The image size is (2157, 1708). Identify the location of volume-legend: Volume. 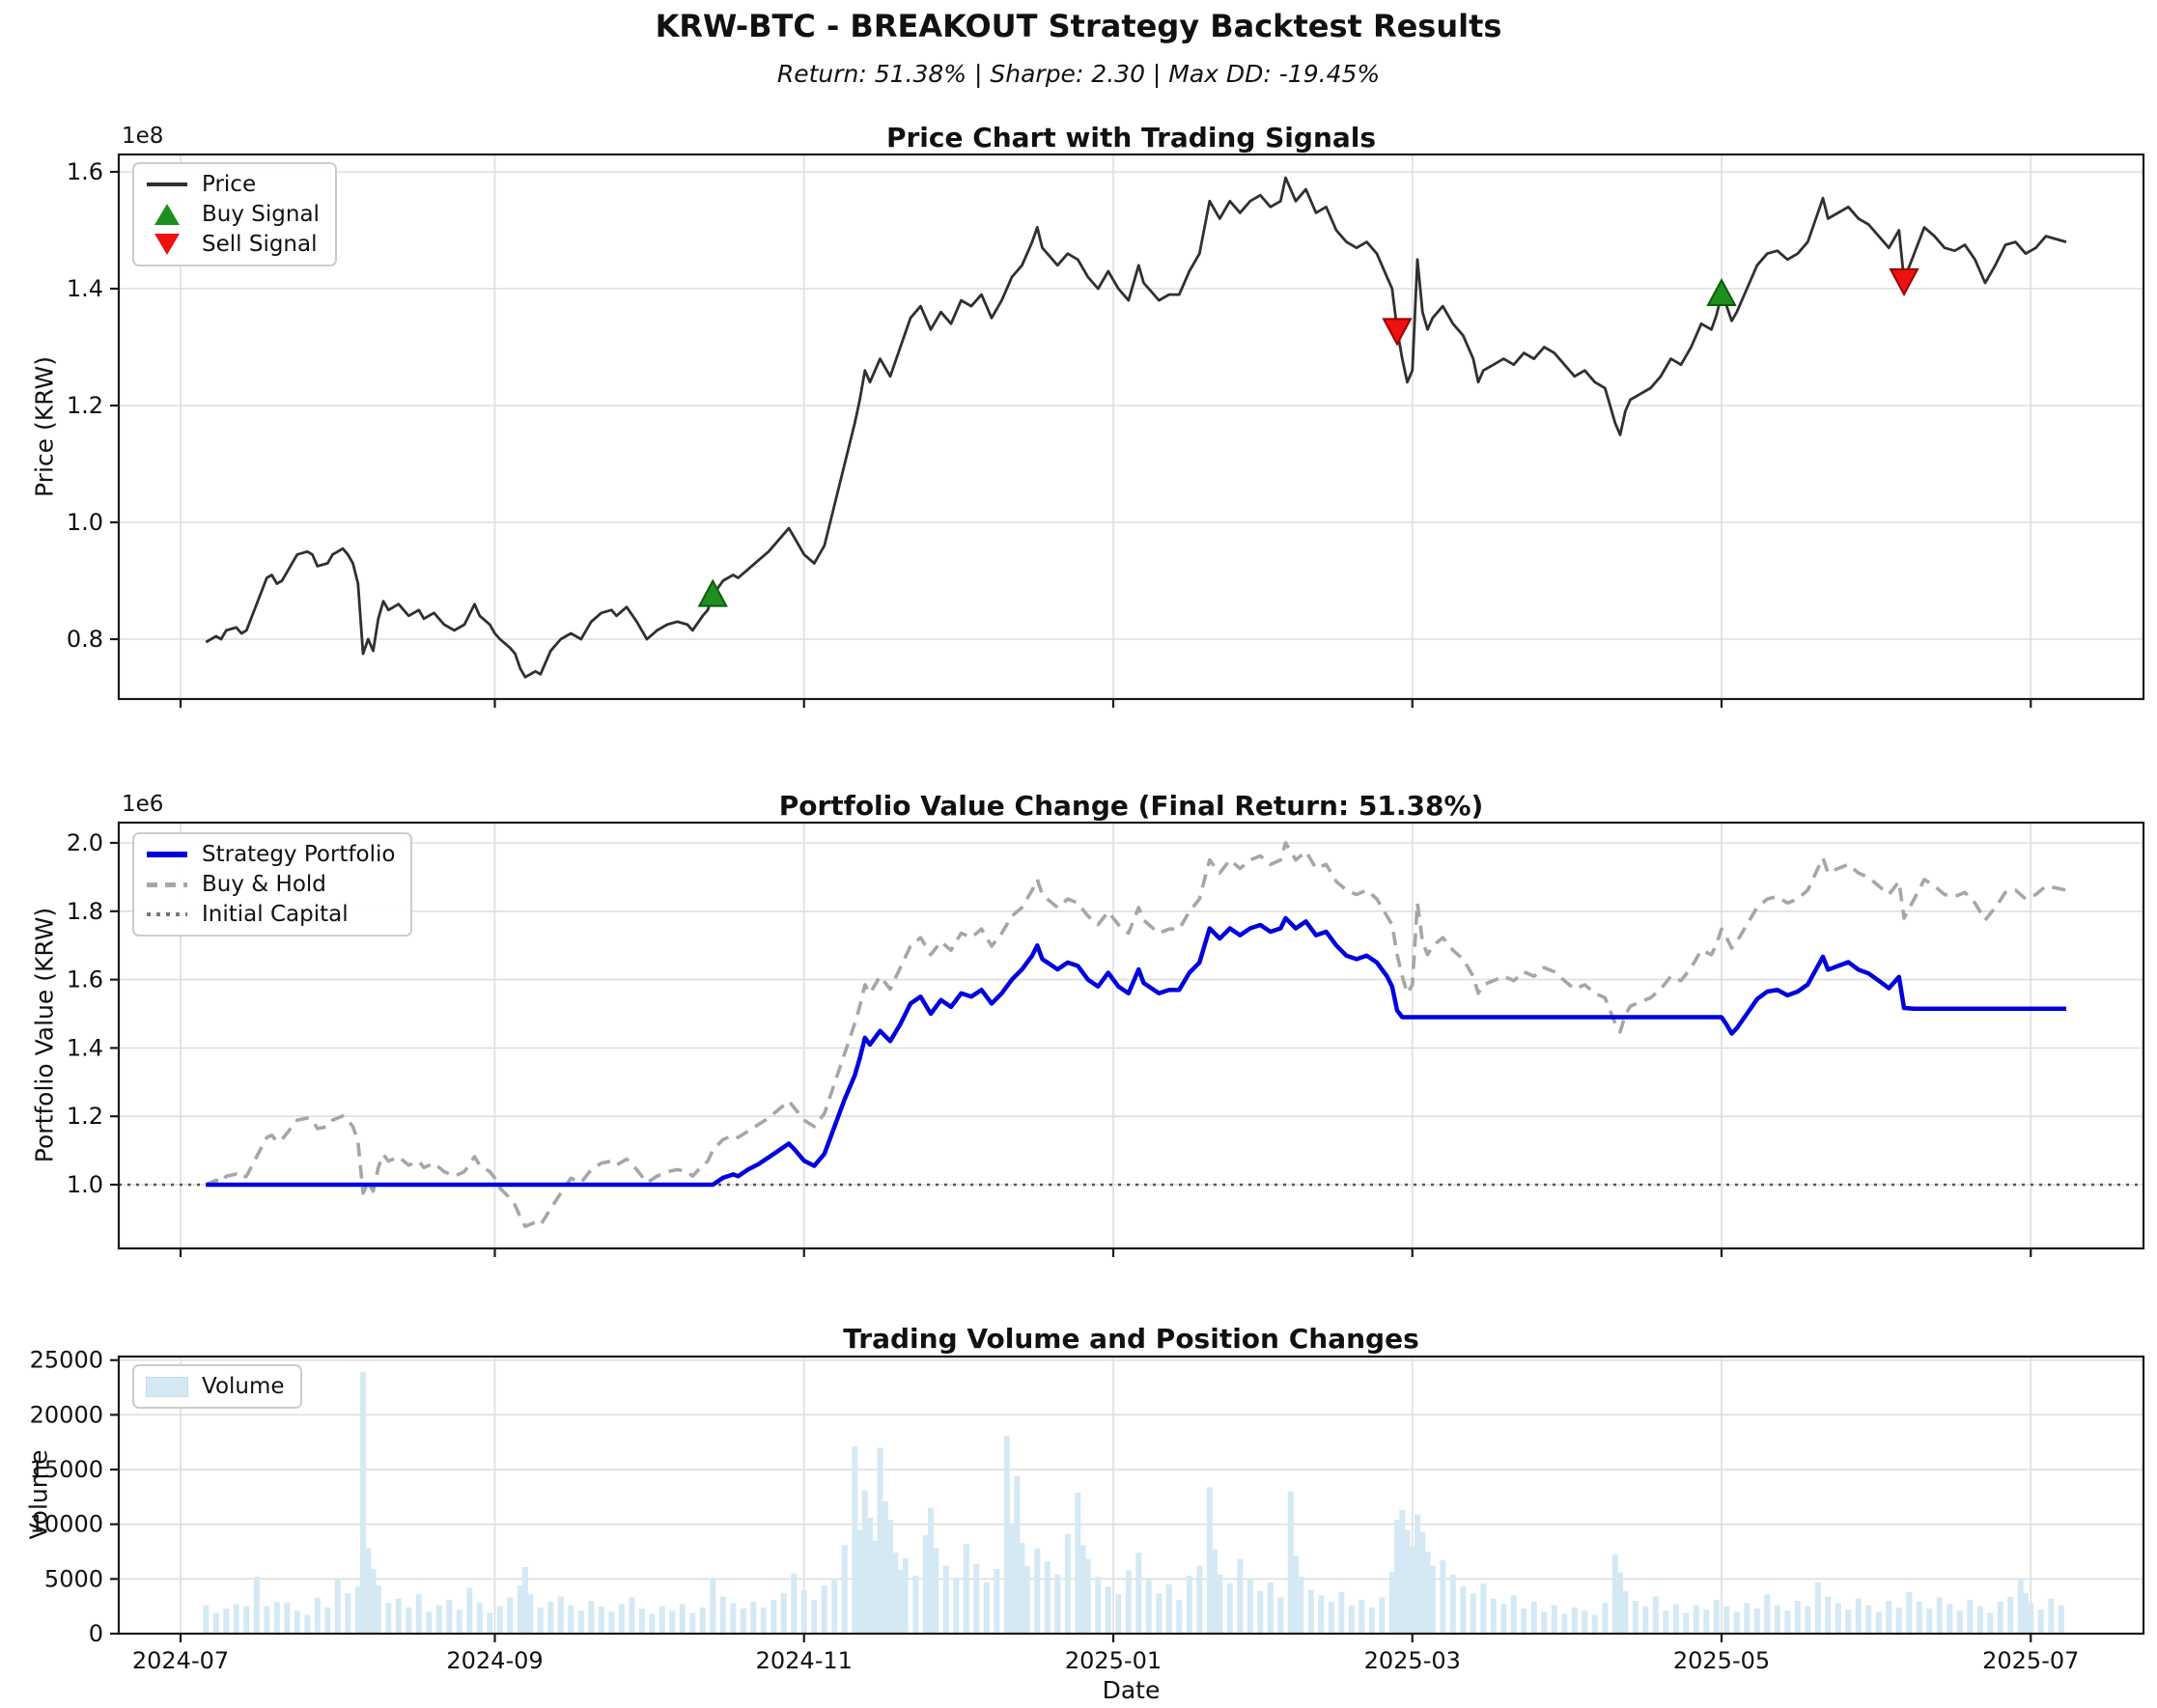
(217, 1387).